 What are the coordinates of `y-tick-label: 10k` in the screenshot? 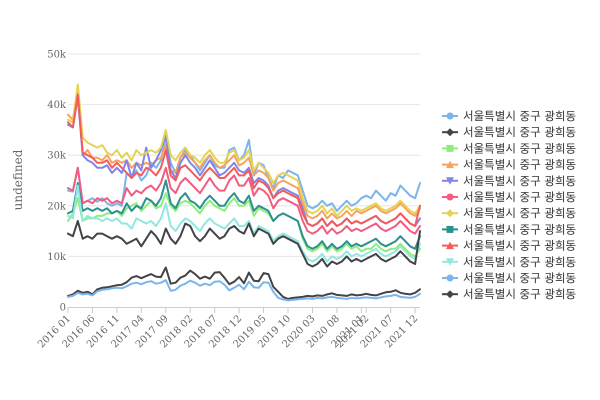 It's located at (57, 257).